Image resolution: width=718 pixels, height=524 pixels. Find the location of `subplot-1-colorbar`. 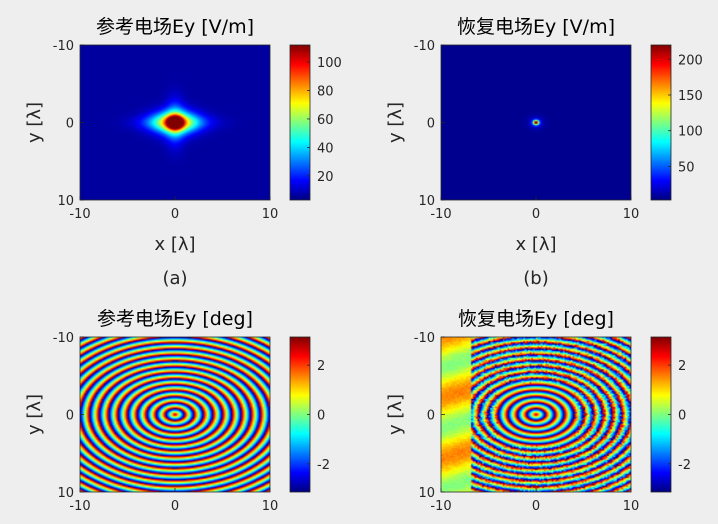

subplot-1-colorbar is located at coordinates (300, 122).